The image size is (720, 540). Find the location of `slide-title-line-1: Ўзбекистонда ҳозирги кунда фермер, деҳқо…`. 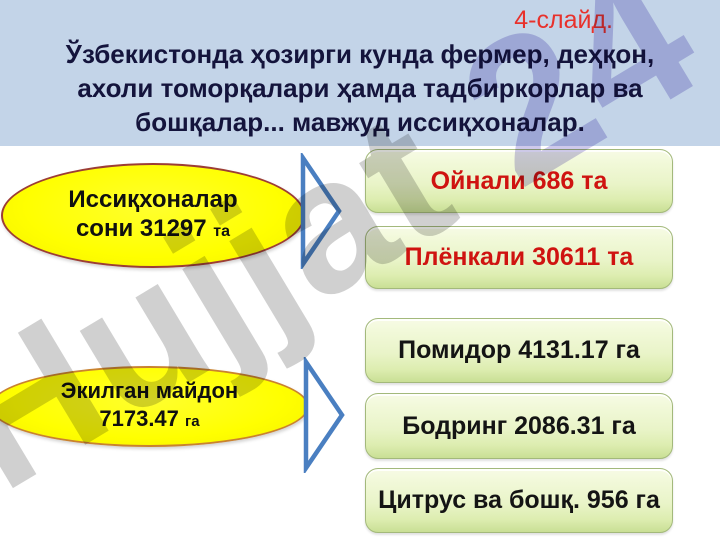

slide-title-line-1: Ўзбекистонда ҳозирги кунда фермер, деҳқо… is located at coordinates (360, 54).